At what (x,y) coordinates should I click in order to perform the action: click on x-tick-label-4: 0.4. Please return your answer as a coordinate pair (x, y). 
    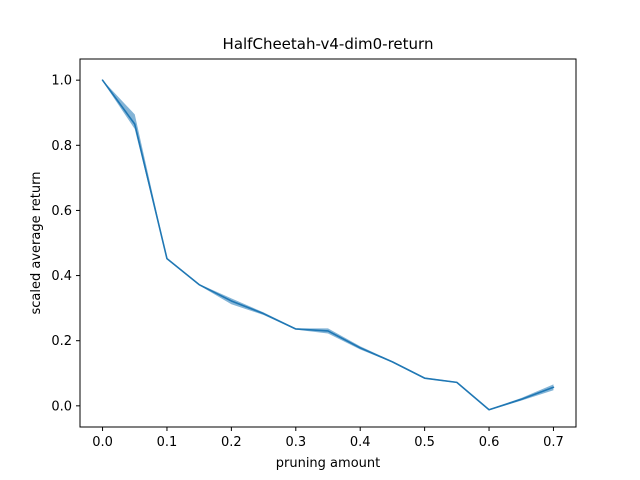
    Looking at the image, I should click on (360, 442).